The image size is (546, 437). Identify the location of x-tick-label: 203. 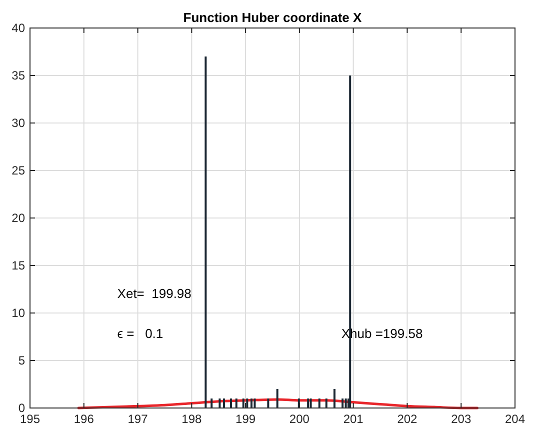
(461, 419).